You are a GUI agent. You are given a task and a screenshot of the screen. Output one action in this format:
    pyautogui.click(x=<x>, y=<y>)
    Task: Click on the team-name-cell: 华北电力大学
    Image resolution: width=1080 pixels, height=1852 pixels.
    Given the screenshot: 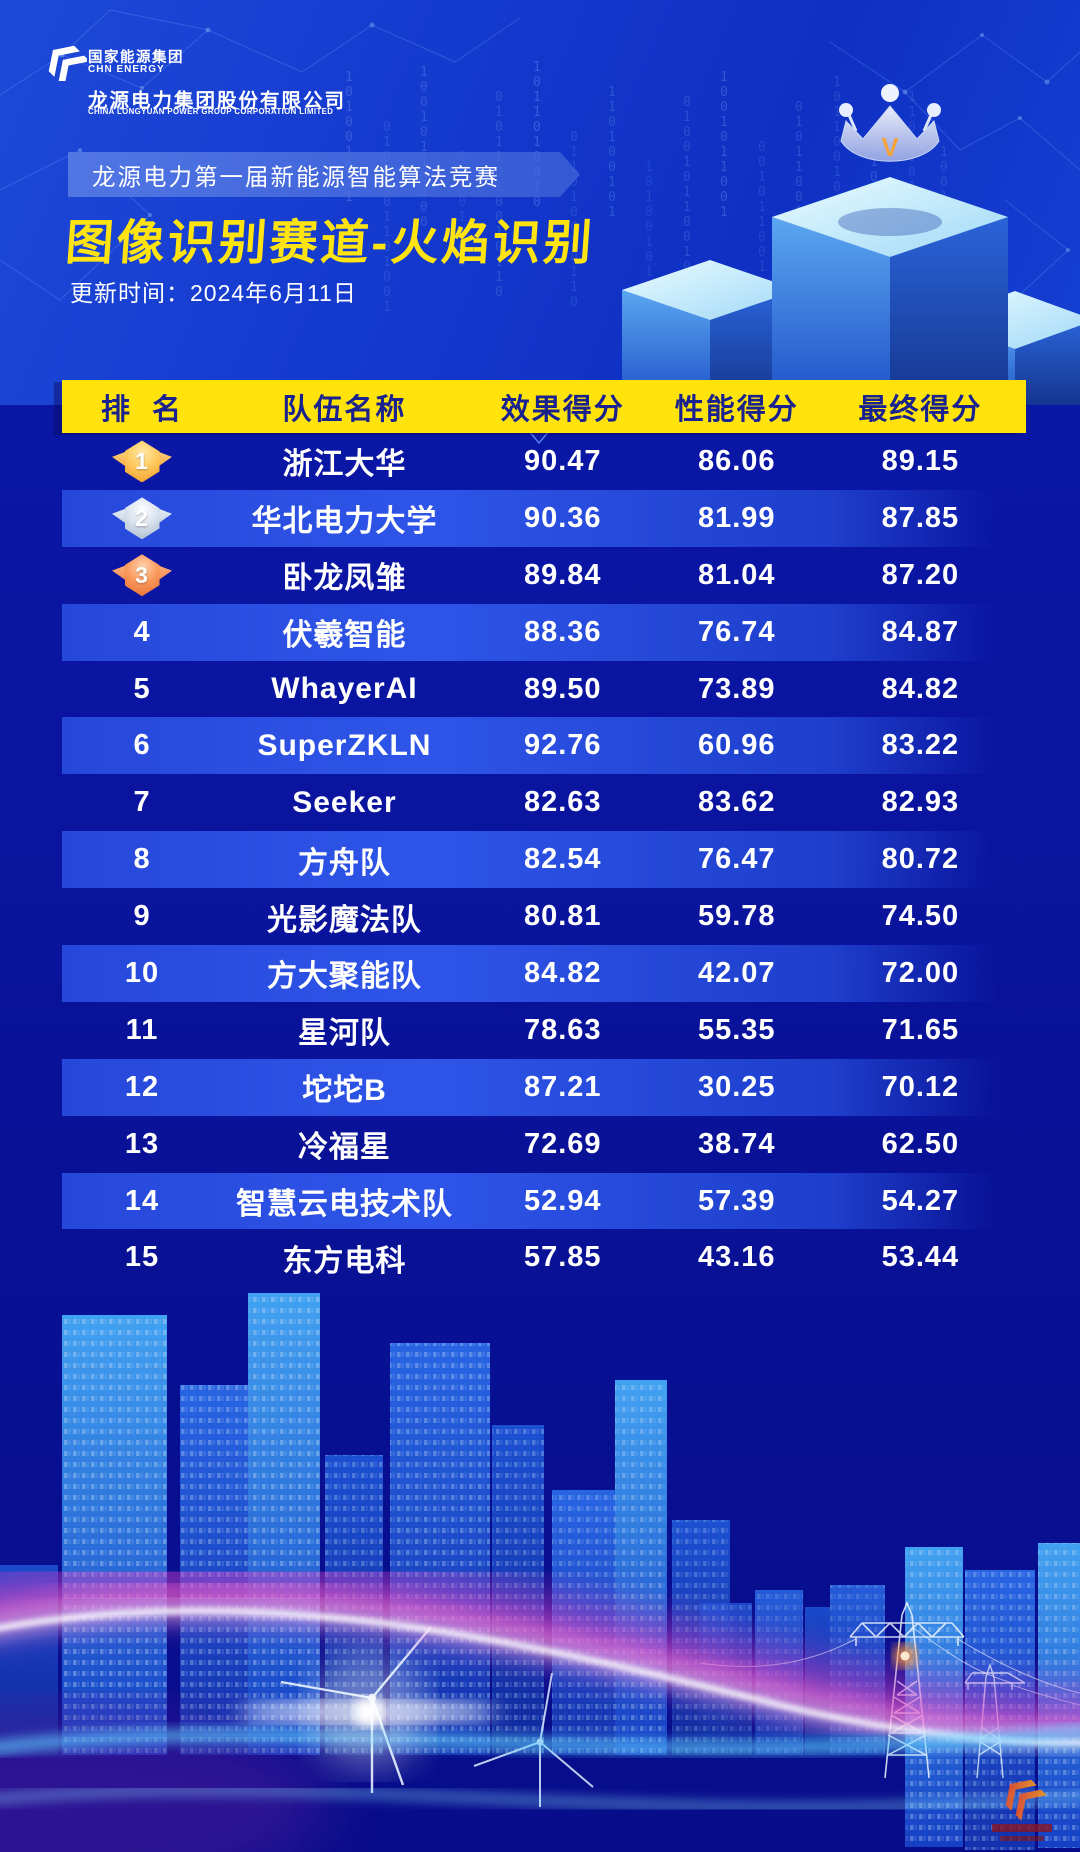 What is the action you would take?
    pyautogui.click(x=344, y=522)
    